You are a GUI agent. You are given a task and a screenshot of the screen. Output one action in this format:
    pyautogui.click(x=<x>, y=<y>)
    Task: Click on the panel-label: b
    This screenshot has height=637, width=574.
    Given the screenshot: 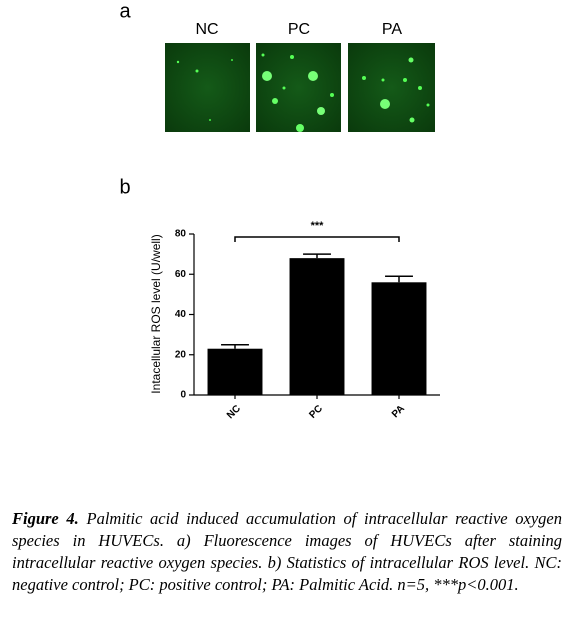 What is the action you would take?
    pyautogui.click(x=124, y=187)
    